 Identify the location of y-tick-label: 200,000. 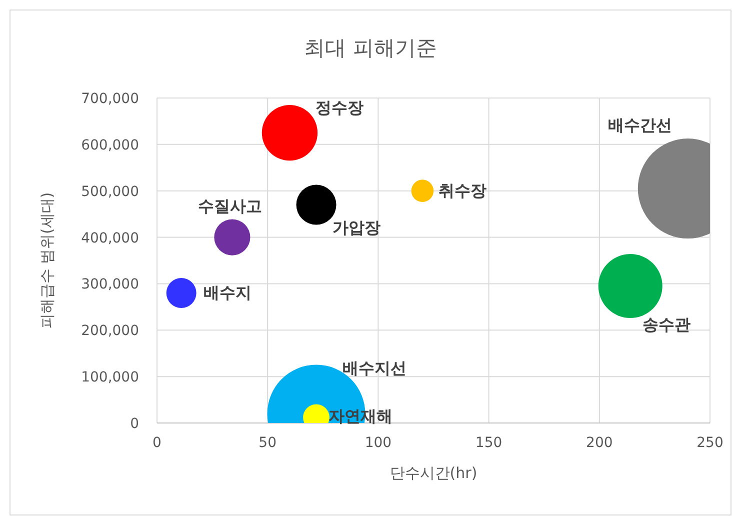
(110, 331).